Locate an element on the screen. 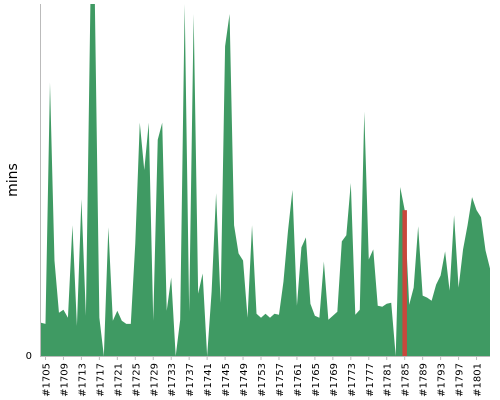 The image size is (500, 400). x-tick-label-1733: #1733 is located at coordinates (172, 380).